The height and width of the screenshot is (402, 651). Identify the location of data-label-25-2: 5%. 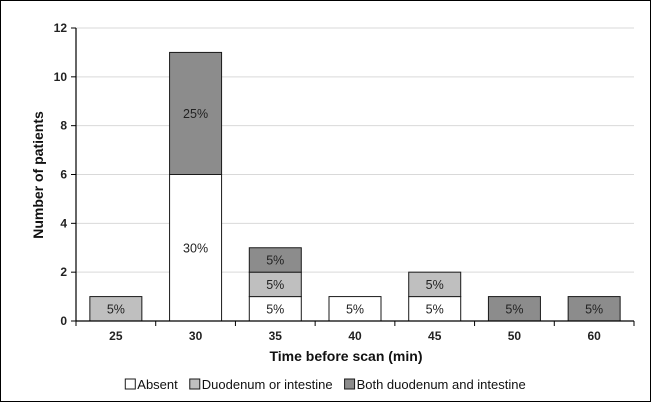
(116, 309).